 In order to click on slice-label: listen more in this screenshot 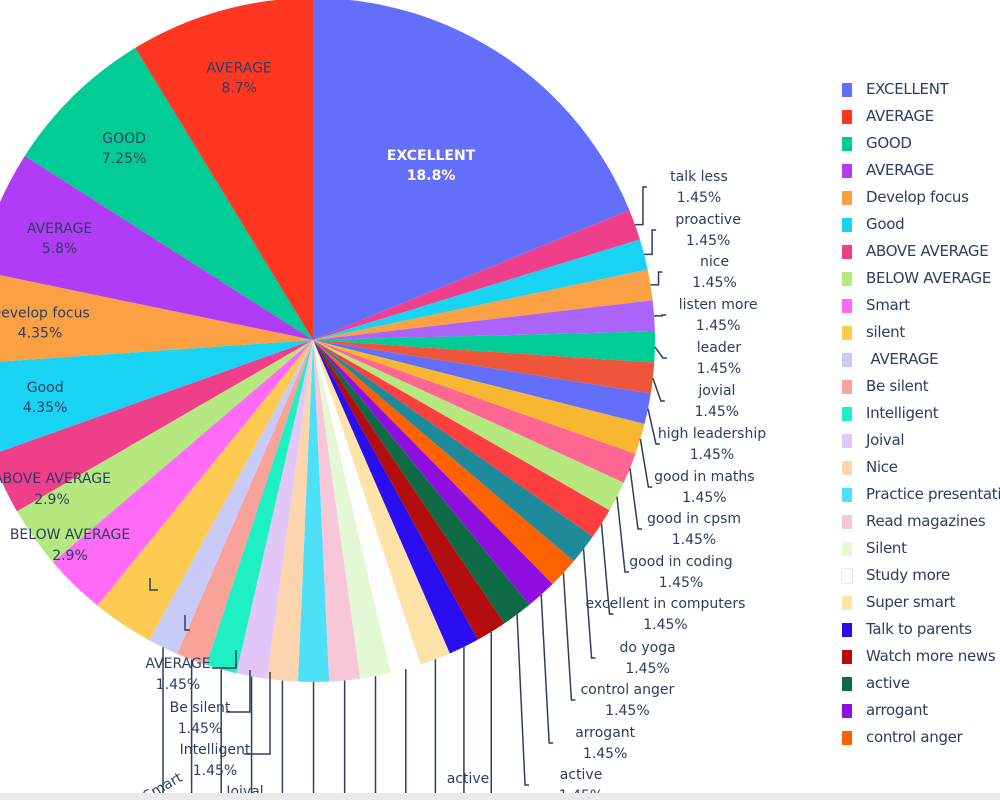, I will do `click(718, 305)`.